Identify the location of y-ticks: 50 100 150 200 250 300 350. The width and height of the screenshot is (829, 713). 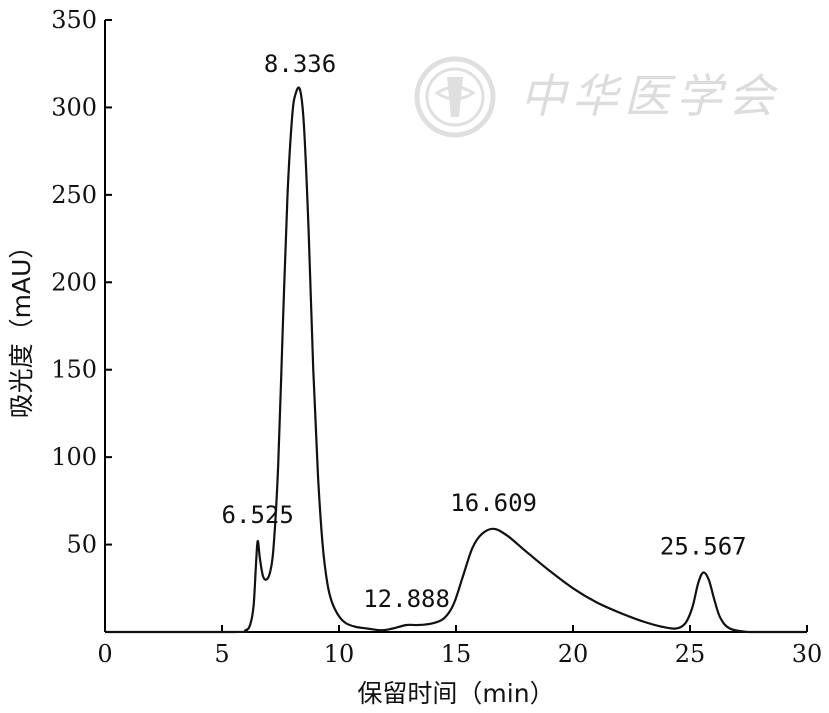
(81, 282).